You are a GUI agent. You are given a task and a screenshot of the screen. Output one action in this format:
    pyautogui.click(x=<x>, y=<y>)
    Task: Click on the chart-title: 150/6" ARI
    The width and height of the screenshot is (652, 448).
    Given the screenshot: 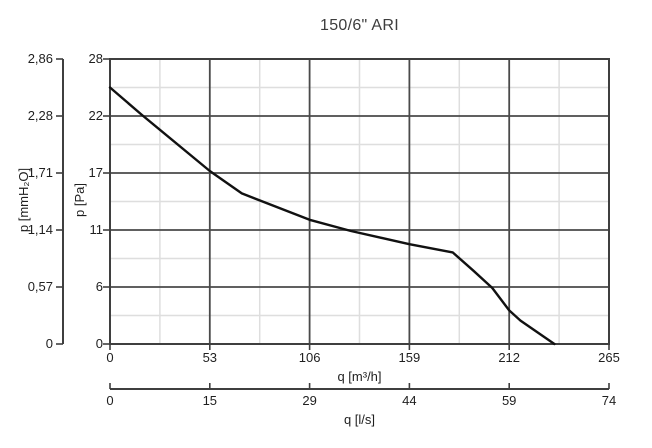 What is the action you would take?
    pyautogui.click(x=359, y=25)
    